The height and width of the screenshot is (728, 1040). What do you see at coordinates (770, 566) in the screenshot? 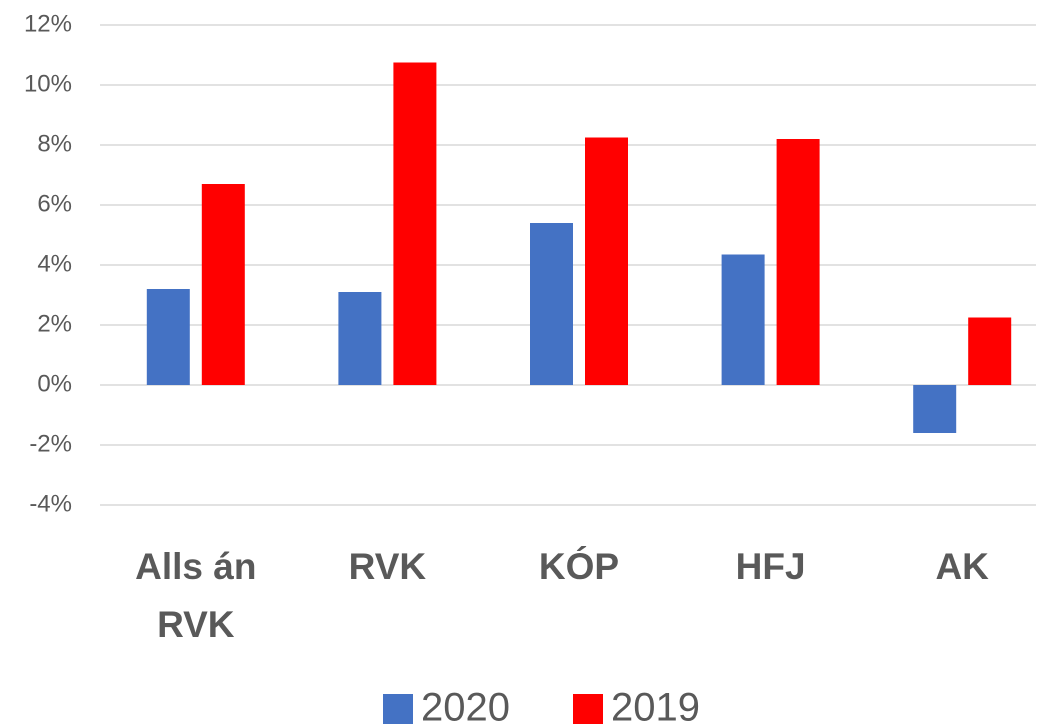
I see `x-tick-label: HFJ` at bounding box center [770, 566].